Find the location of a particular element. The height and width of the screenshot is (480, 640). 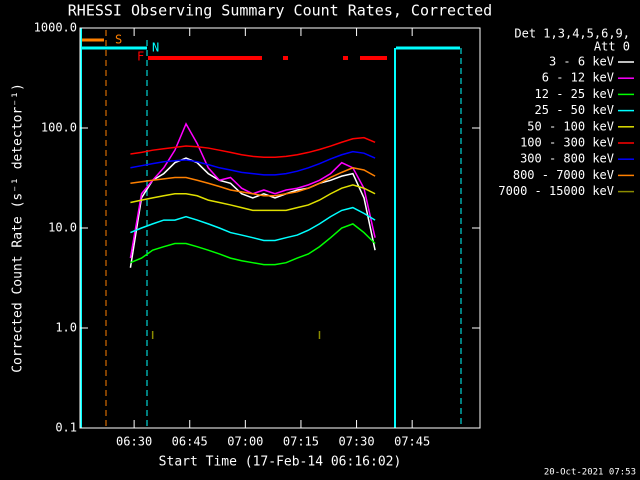

legend-label: 300 - 800 keV is located at coordinates (567, 159).